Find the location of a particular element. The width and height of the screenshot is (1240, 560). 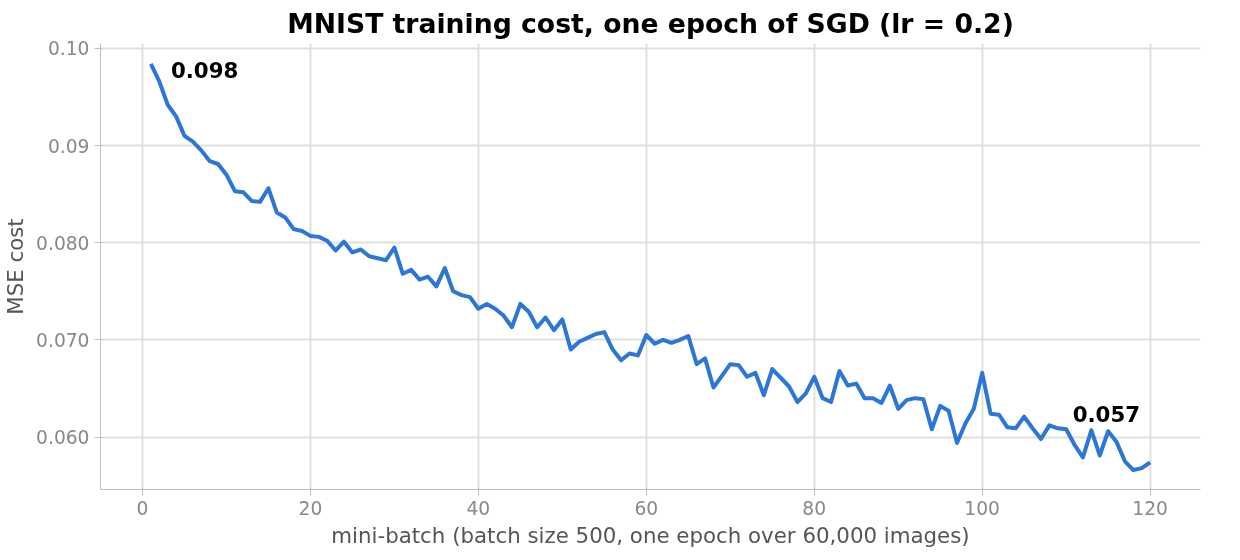

x-tick-label: 20 is located at coordinates (310, 508).